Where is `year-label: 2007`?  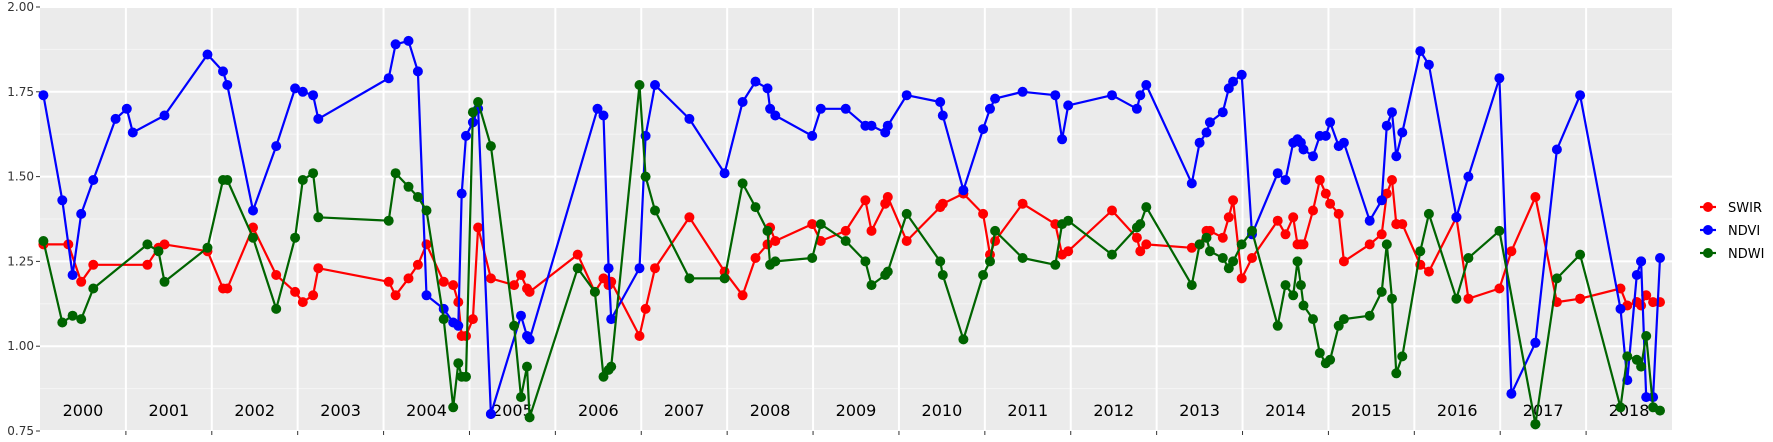 year-label: 2007 is located at coordinates (684, 410).